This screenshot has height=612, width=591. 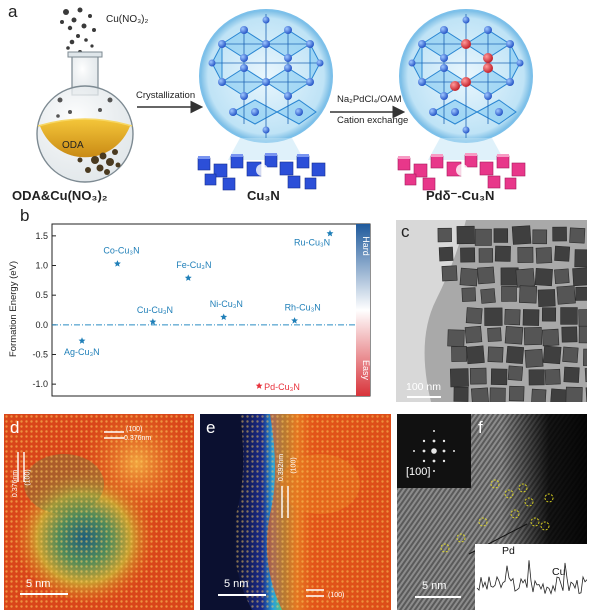 What do you see at coordinates (211, 427) in the screenshot?
I see `panel-e-letter: e` at bounding box center [211, 427].